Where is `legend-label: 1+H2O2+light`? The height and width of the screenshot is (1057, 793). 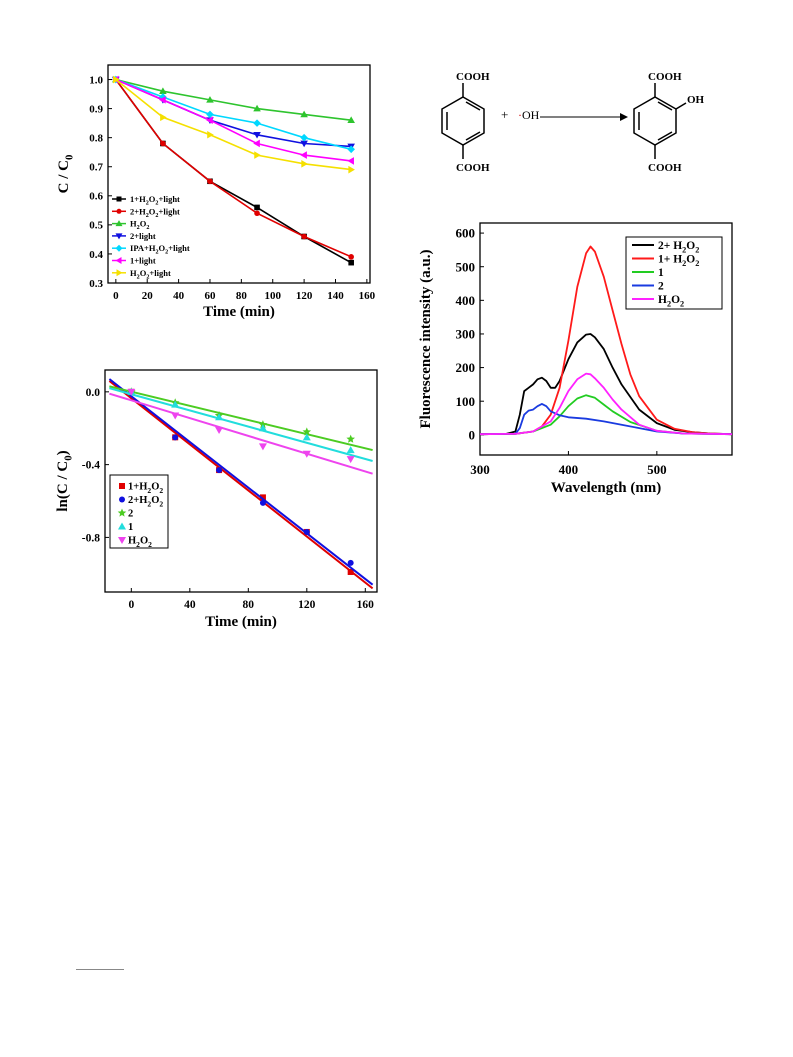
legend-label: 1+H2O2+light is located at coordinates (155, 200).